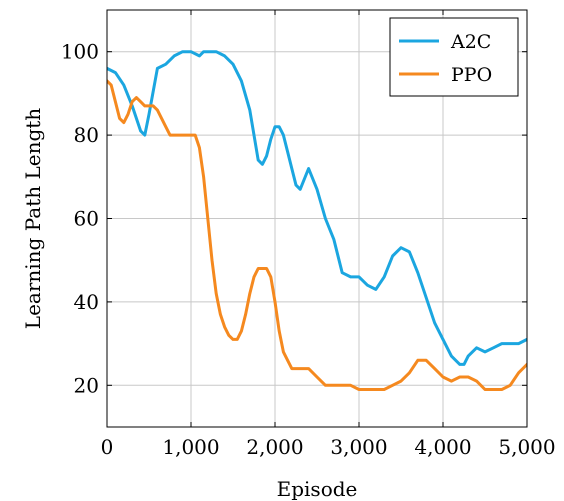 This screenshot has width=564, height=501. Describe the element at coordinates (358, 447) in the screenshot. I see `x-tick-label: 3,000` at that location.